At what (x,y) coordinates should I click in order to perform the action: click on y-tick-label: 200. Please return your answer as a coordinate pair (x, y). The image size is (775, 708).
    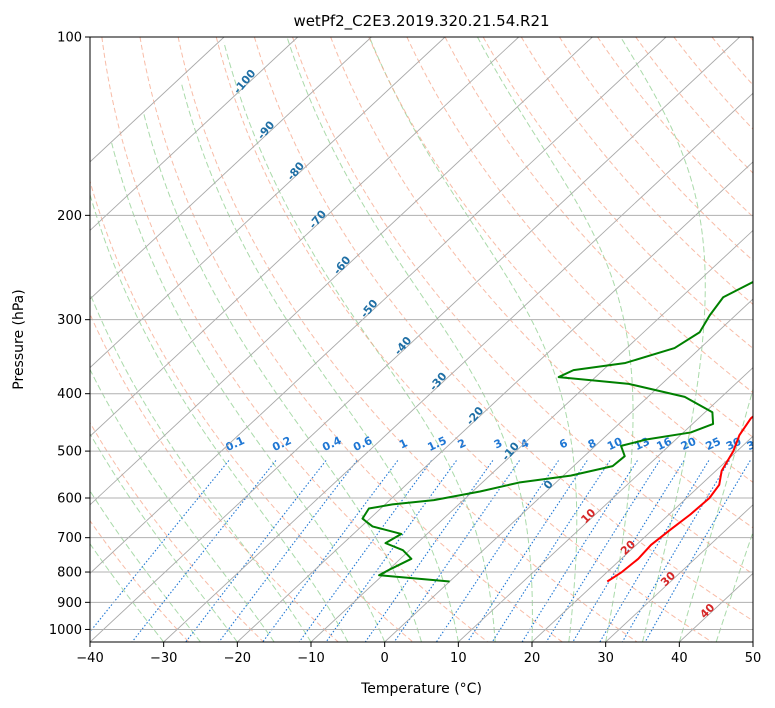
    Looking at the image, I should click on (69, 216).